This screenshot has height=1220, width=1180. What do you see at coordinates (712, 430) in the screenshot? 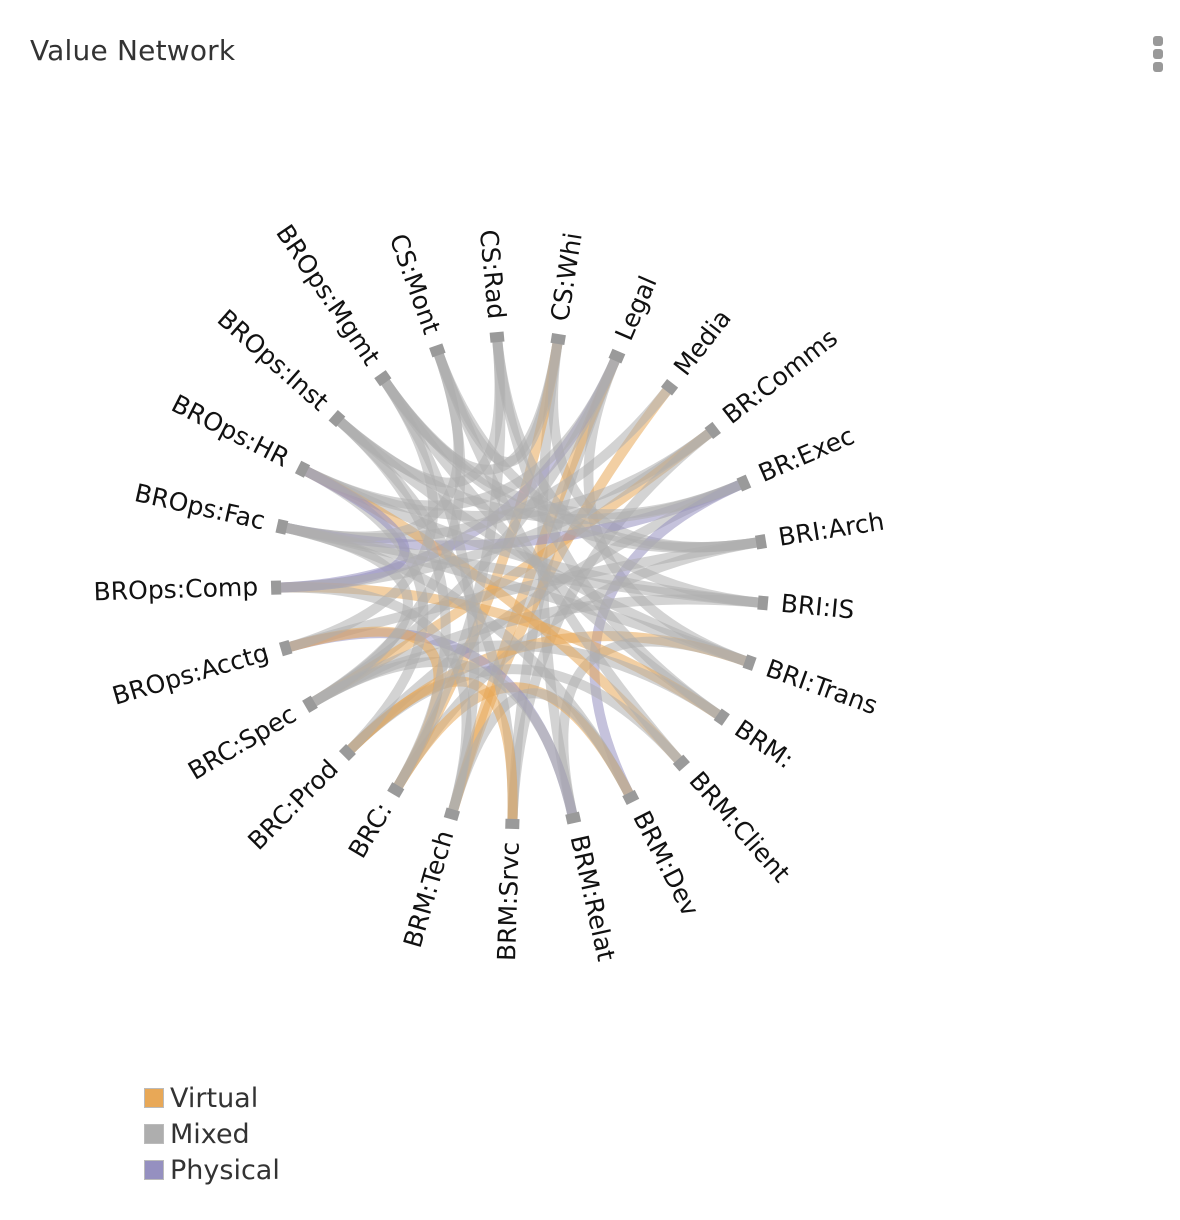
I see `chord-node-br-comms` at bounding box center [712, 430].